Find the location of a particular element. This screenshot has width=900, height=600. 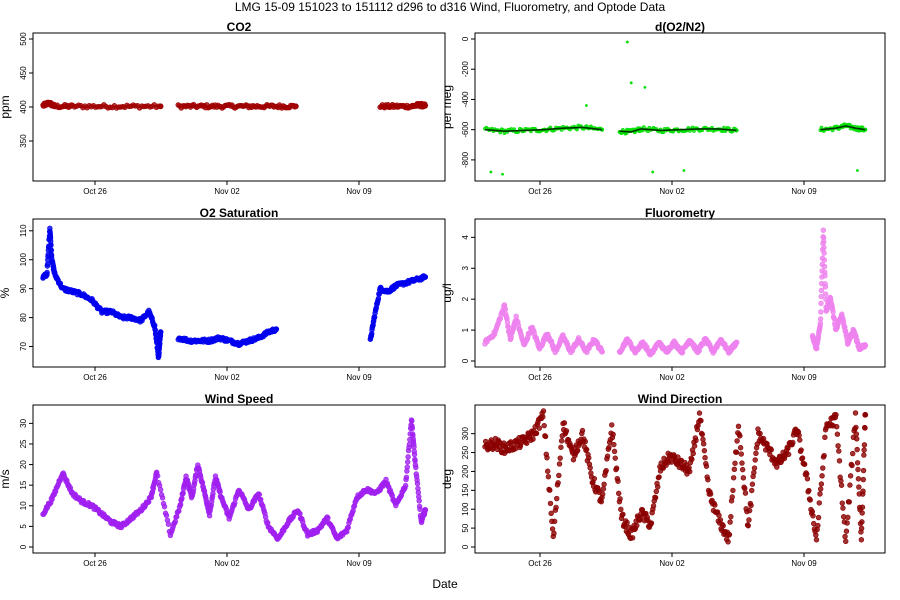

y-tick-label: -400 is located at coordinates (465, 99).